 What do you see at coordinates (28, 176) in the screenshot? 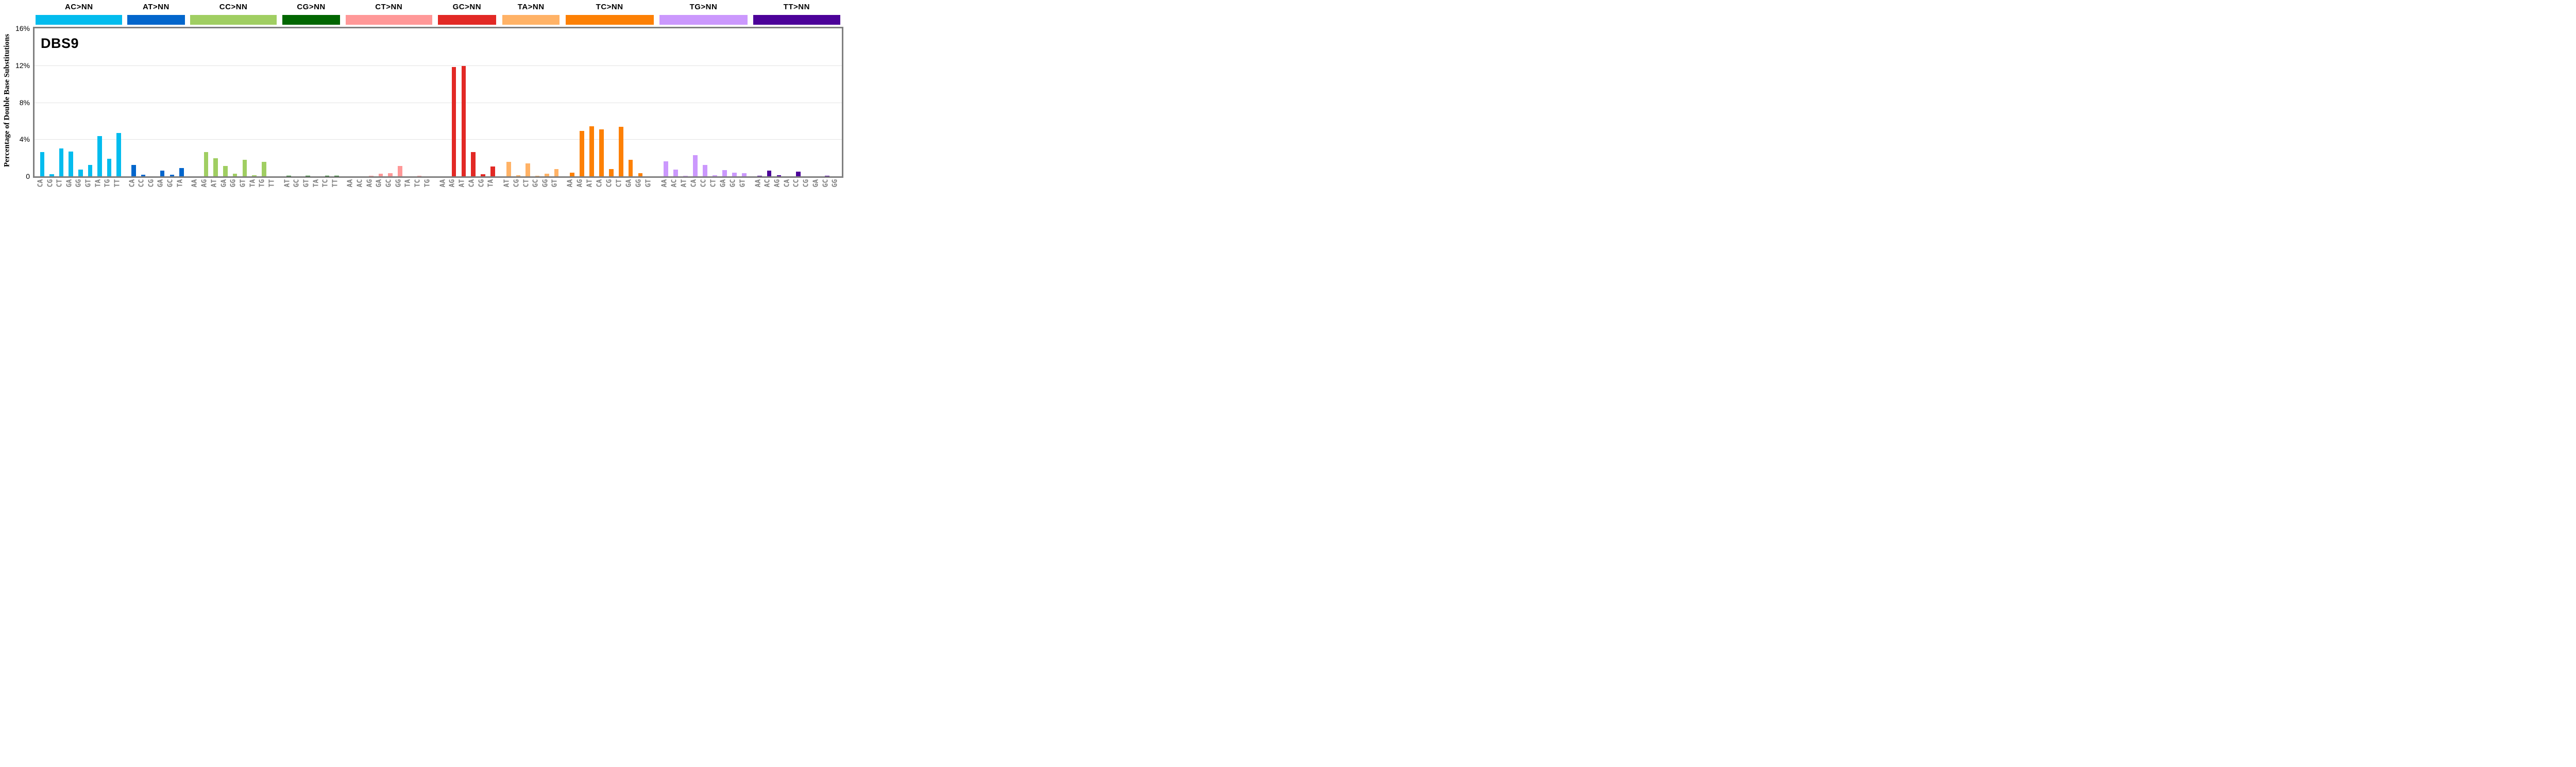
I see `y-tick-label: 0` at bounding box center [28, 176].